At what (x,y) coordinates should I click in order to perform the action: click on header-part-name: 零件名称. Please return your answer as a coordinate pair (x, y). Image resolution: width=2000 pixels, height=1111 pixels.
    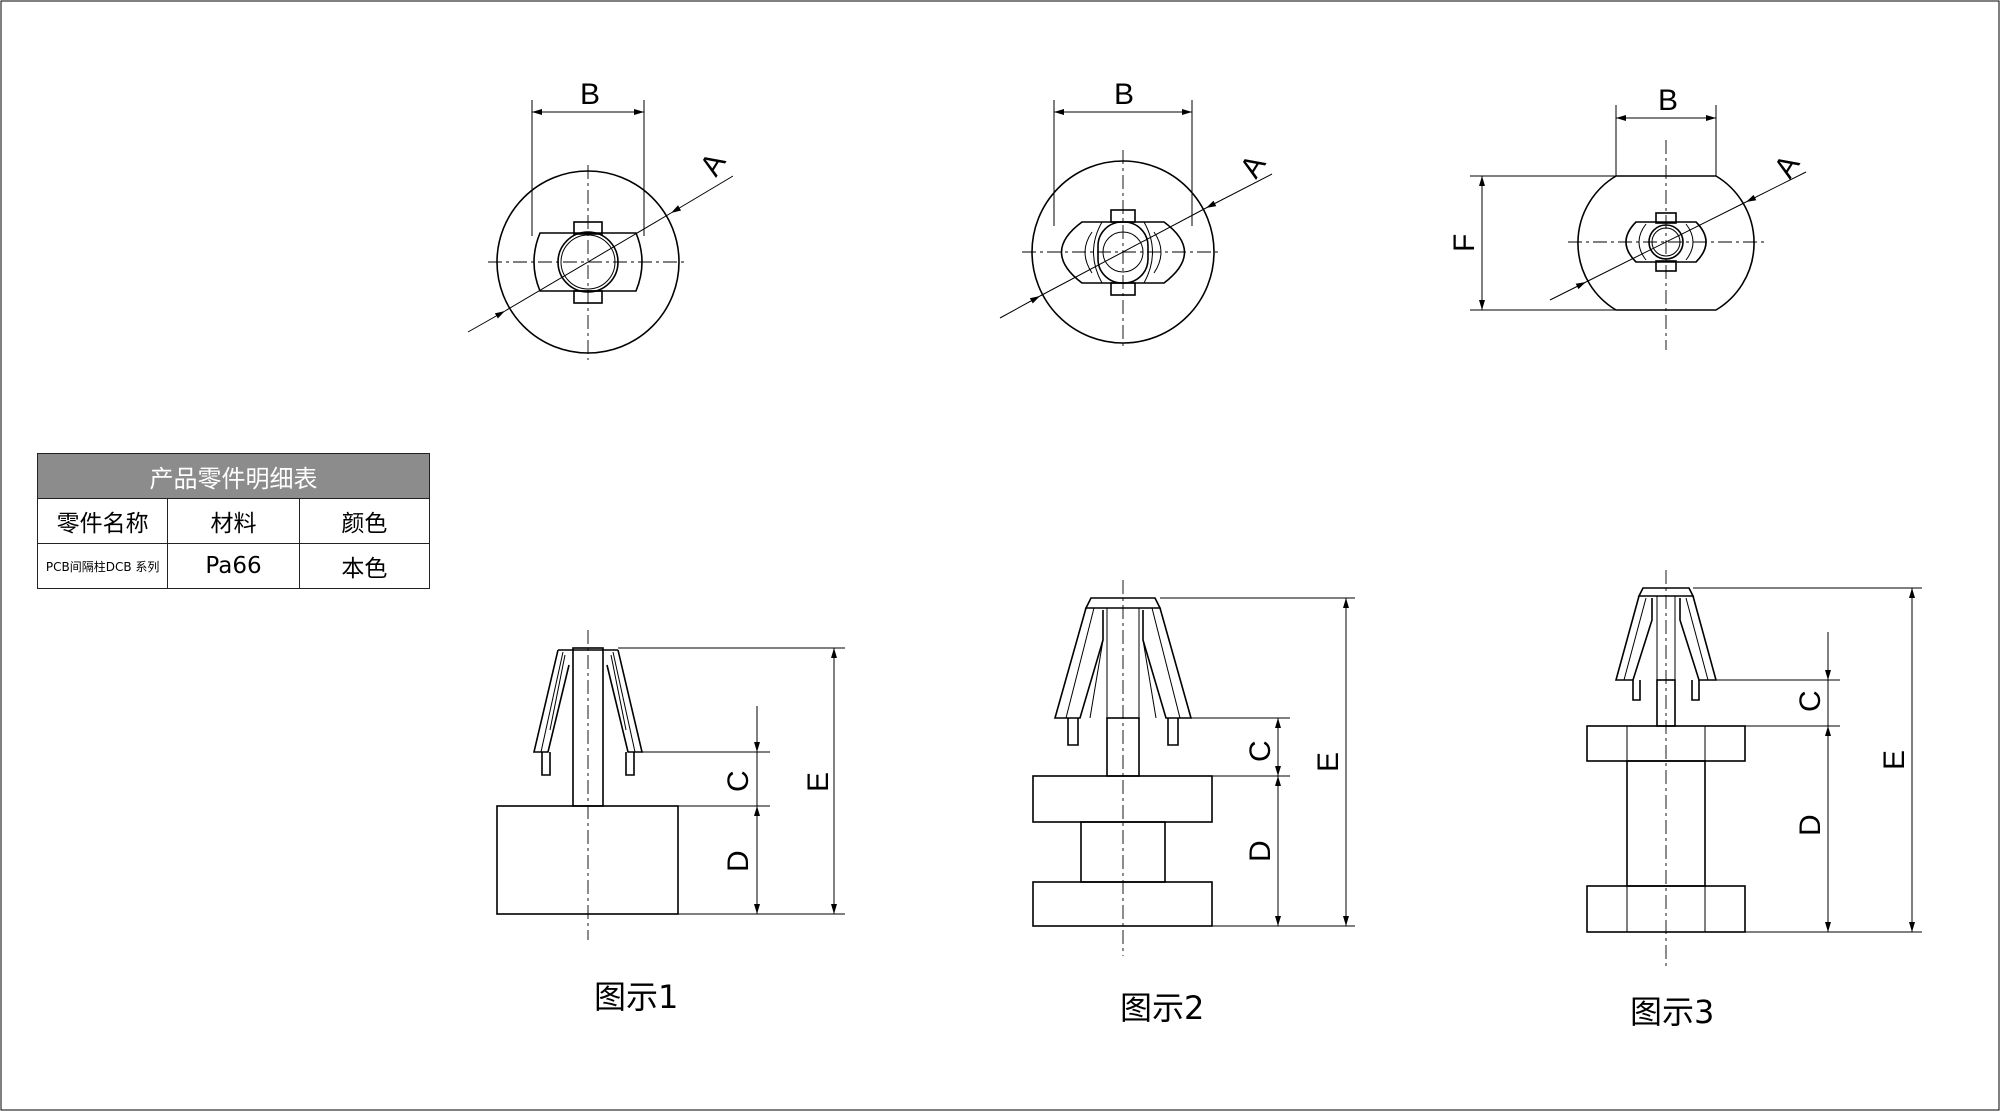
    Looking at the image, I should click on (102, 521).